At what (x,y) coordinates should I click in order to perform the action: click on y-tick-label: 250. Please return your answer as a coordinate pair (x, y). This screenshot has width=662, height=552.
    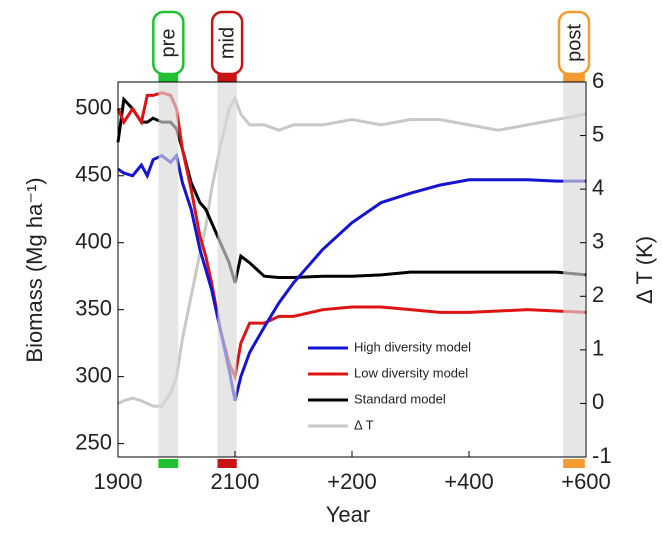
    Looking at the image, I should click on (93, 441).